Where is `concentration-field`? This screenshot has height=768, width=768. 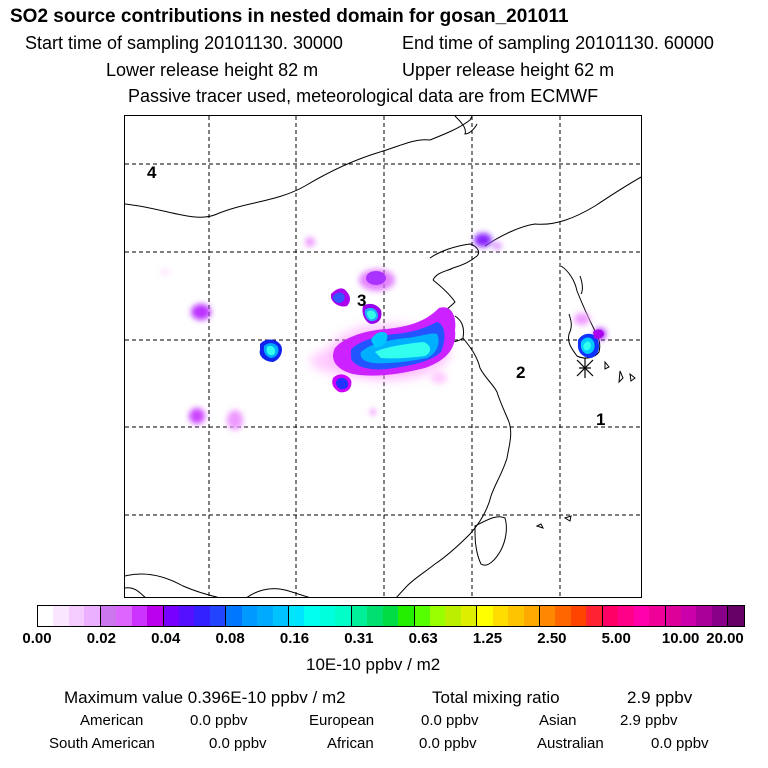 concentration-field is located at coordinates (383, 331).